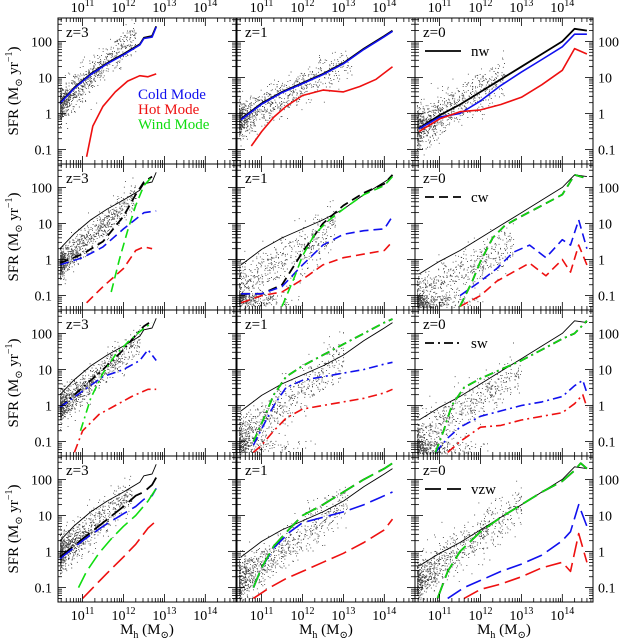  Describe the element at coordinates (605, 516) in the screenshot. I see `y-tick-label-right: 10` at that location.